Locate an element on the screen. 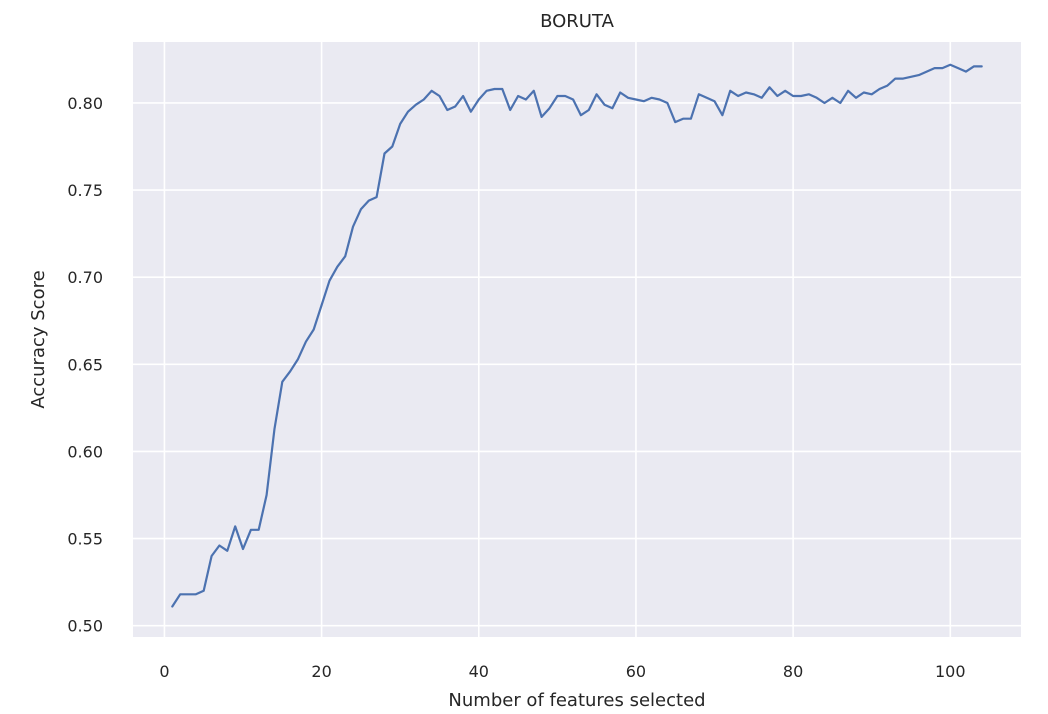 The width and height of the screenshot is (1048, 714). x-tick-label: 60 is located at coordinates (636, 671).